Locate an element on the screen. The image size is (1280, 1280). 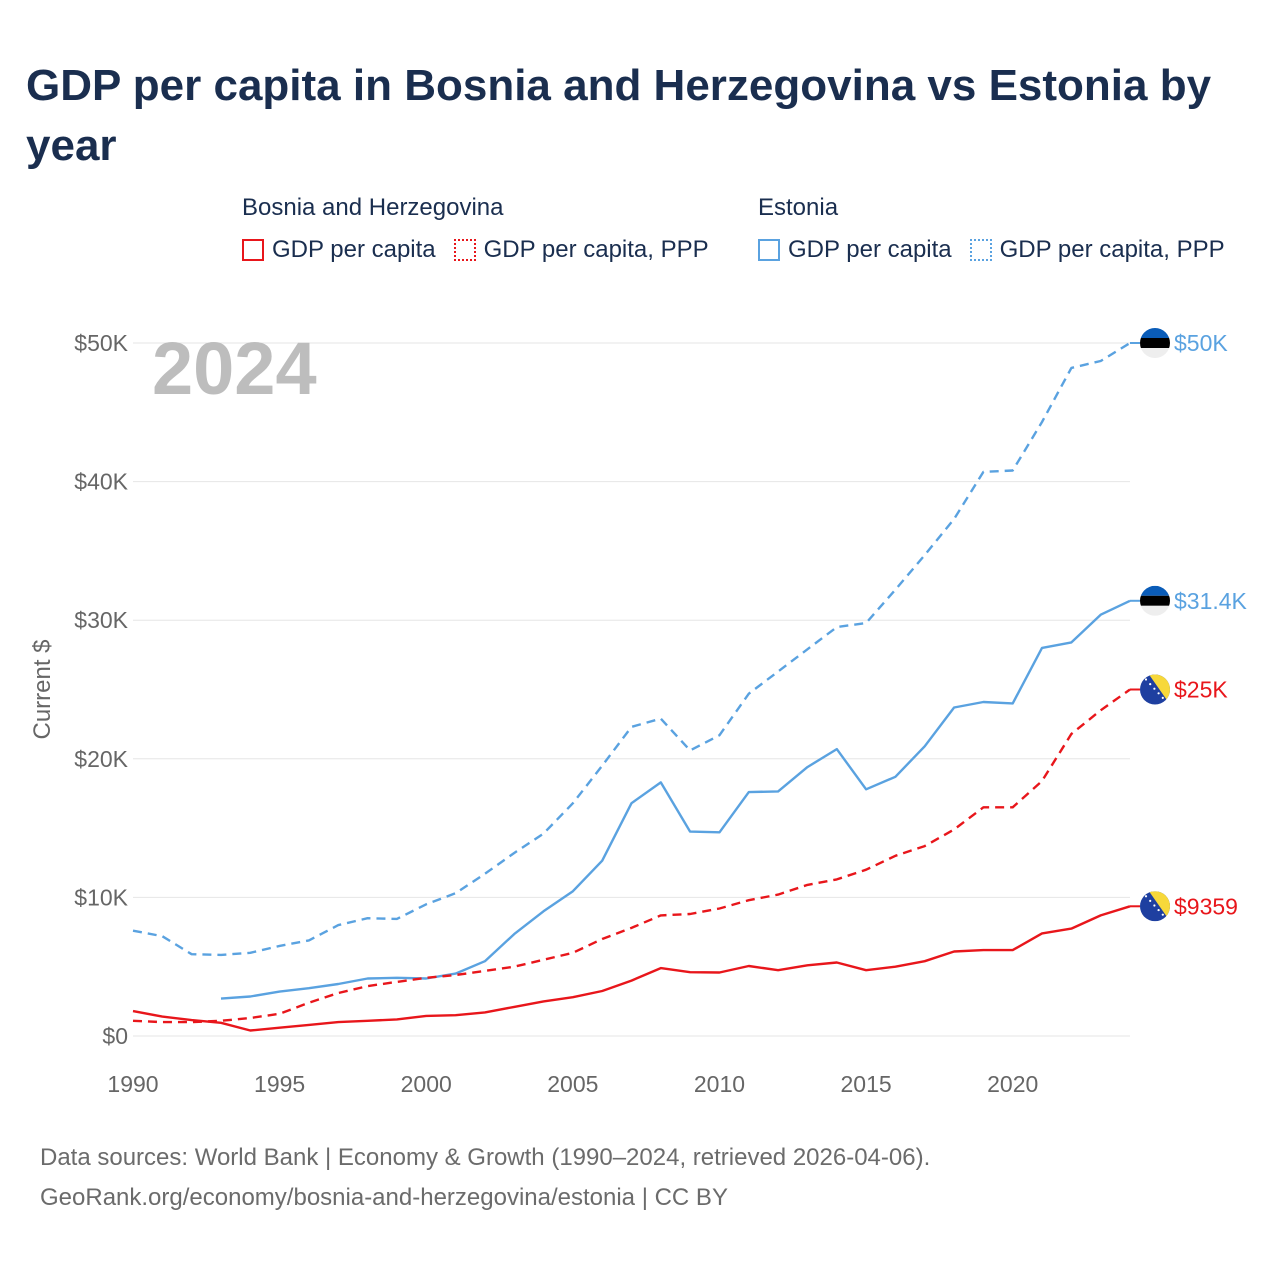
legend-item-est-gdp-ppp: GDP per capita, PPP is located at coordinates (1097, 250).